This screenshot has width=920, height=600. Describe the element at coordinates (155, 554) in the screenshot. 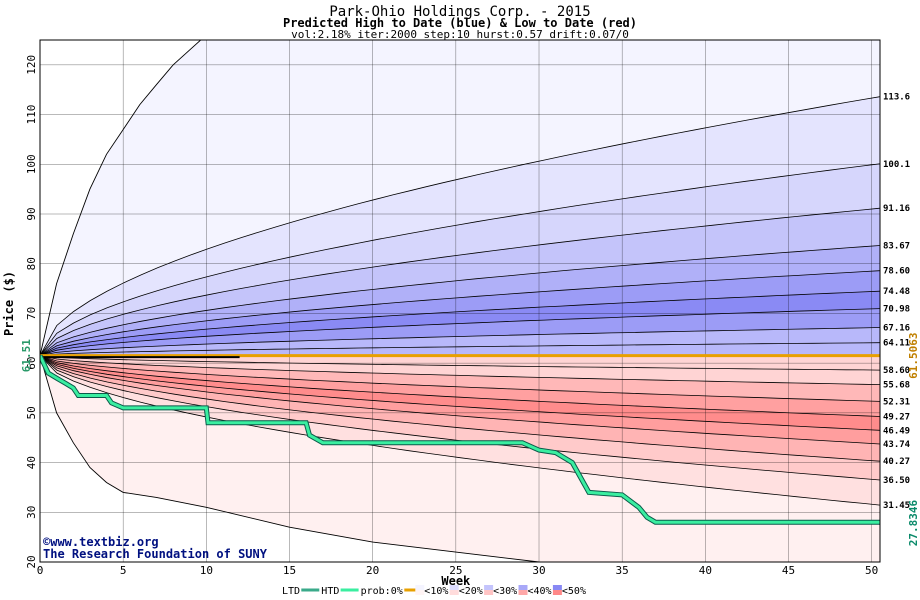

I see `watermark-line-2: The Research Foundation of SUNY` at that location.